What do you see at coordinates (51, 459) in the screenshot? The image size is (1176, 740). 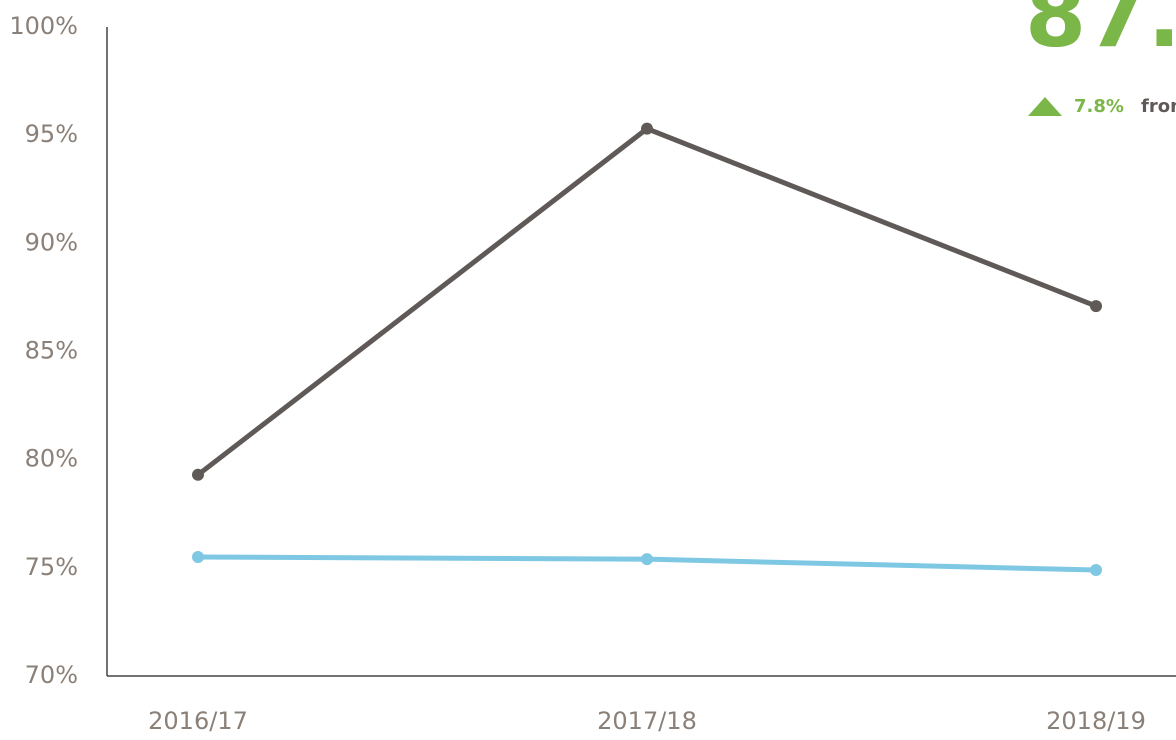 I see `y-tick-label: 80%` at bounding box center [51, 459].